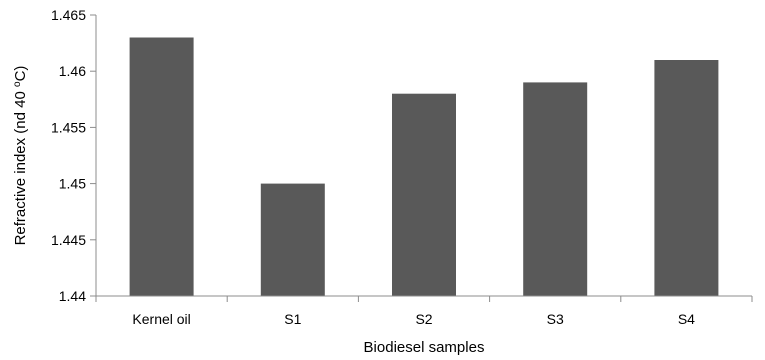  What do you see at coordinates (424, 347) in the screenshot?
I see `x-axis-title: Biodiesel samples` at bounding box center [424, 347].